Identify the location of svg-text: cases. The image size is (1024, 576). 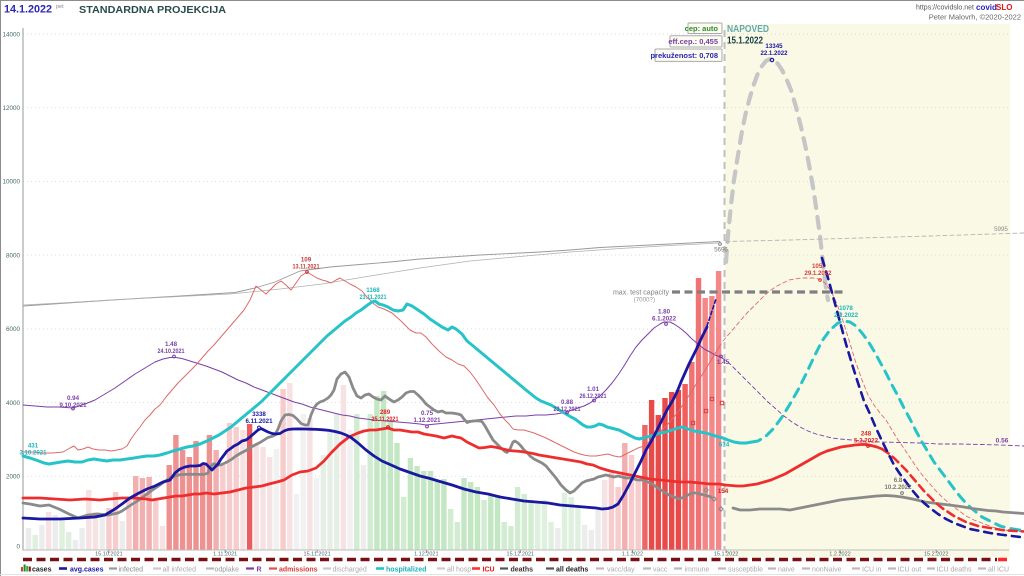
(42, 570).